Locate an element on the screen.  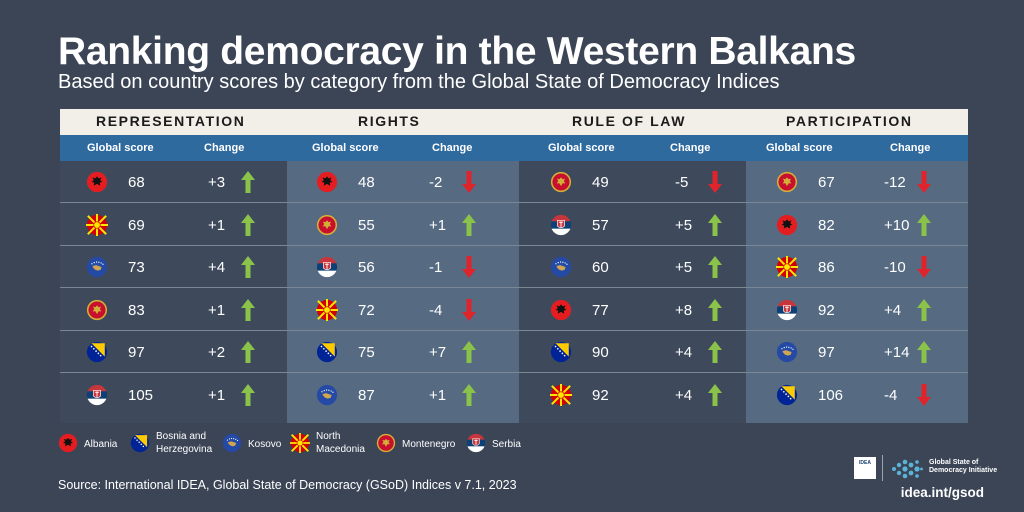
table-row: 82 +10 is located at coordinates (857, 225).